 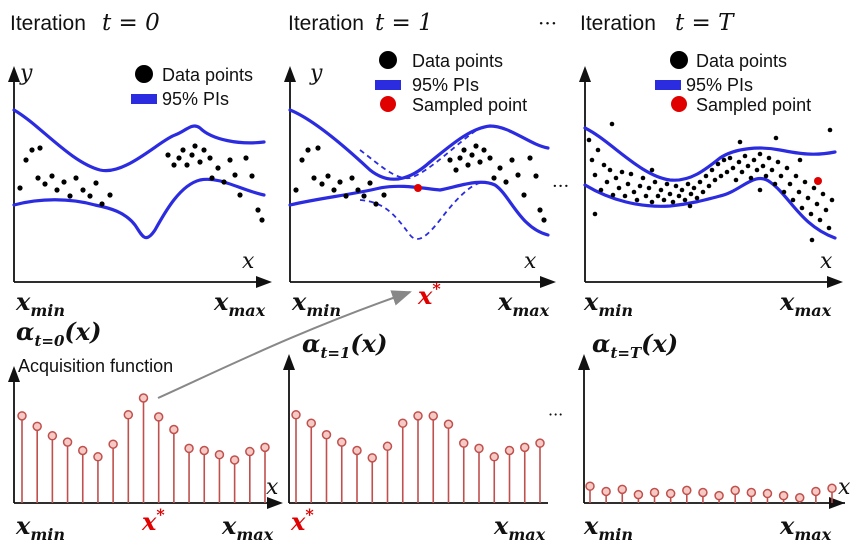 What do you see at coordinates (530, 261) in the screenshot?
I see `x-label-2: x` at bounding box center [530, 261].